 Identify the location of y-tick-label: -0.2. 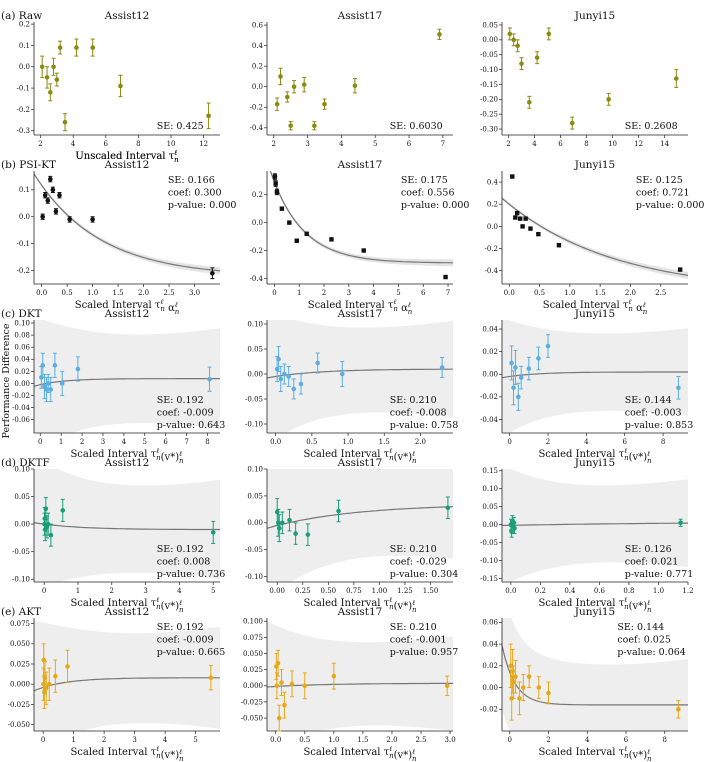
(24, 110).